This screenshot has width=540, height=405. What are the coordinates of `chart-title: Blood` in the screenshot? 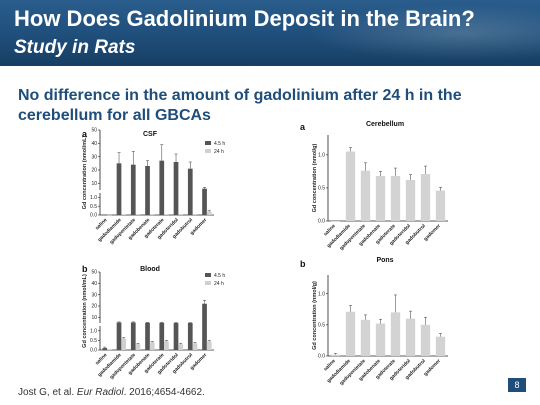 It's located at (150, 269).